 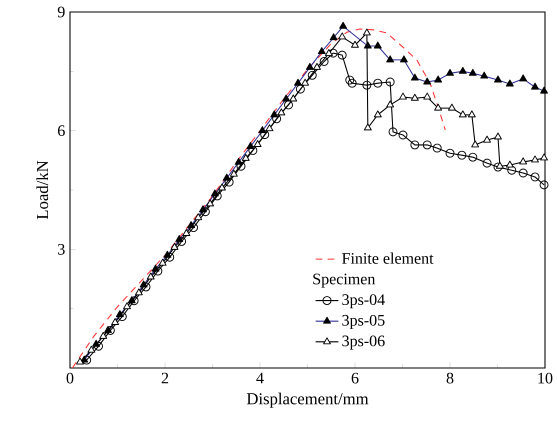 What do you see at coordinates (42, 190) in the screenshot?
I see `y-axis-title: Load/kN` at bounding box center [42, 190].